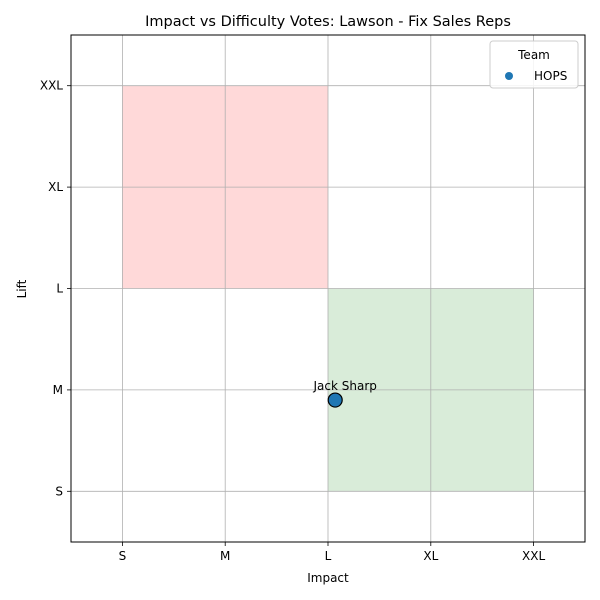 This screenshot has width=600, height=600. I want to click on y-ticks: S M L XL XXL, so click(55, 288).